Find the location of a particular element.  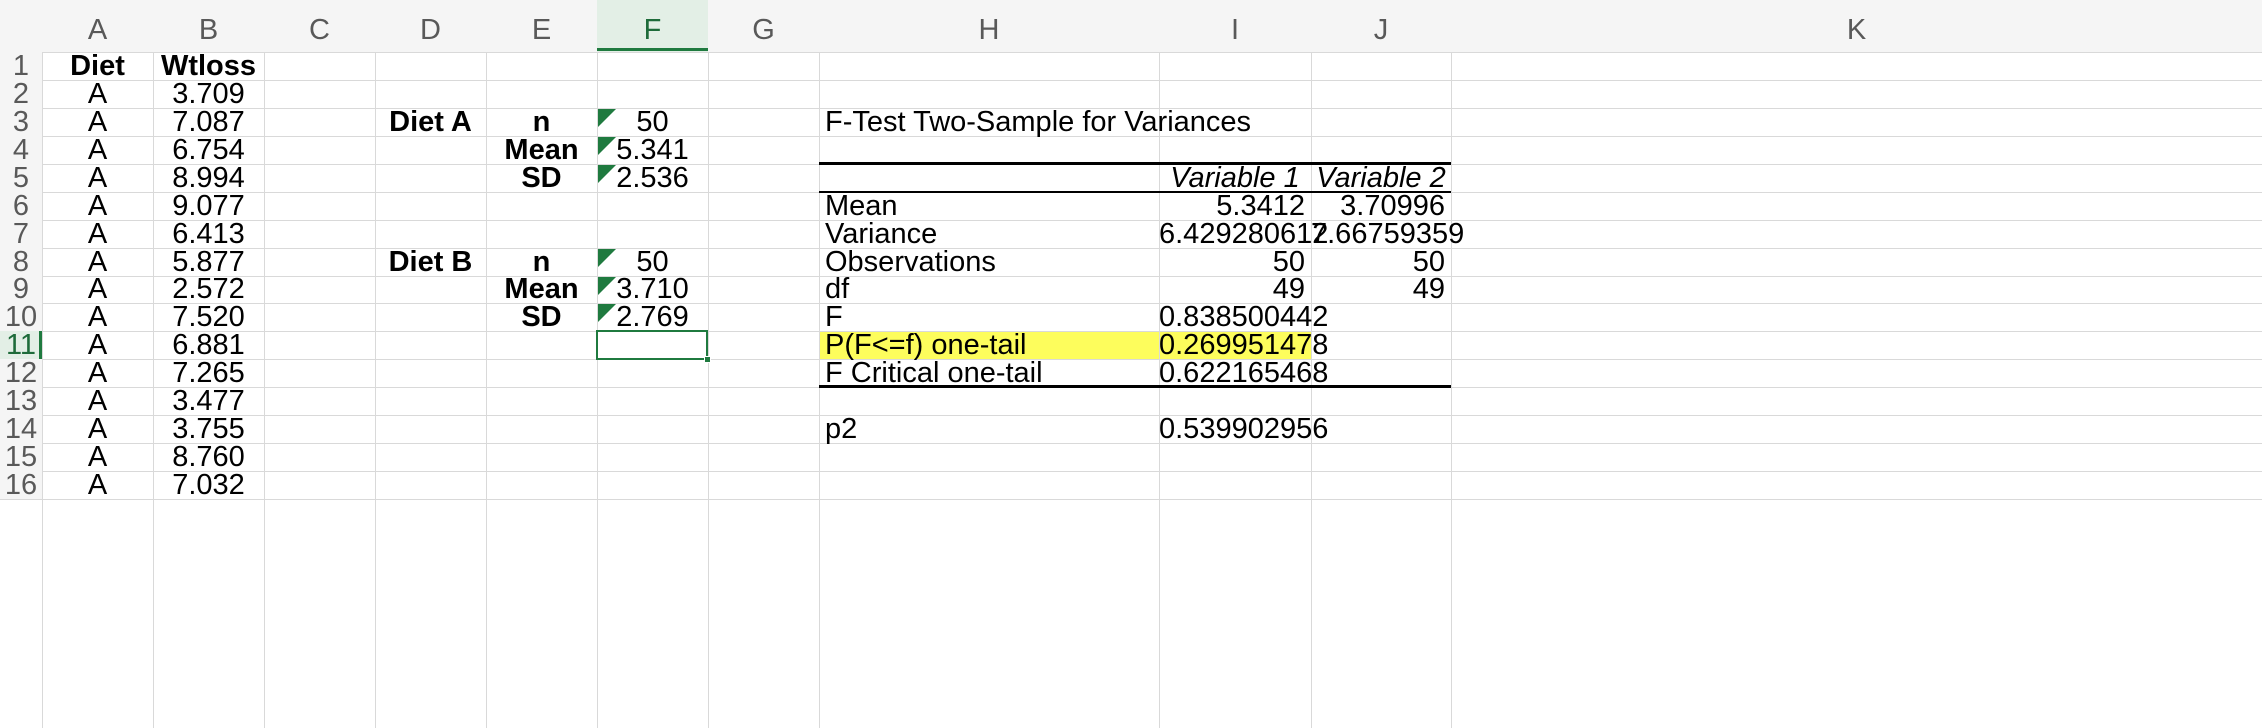

cell-b15: 8.760 is located at coordinates (208, 457).